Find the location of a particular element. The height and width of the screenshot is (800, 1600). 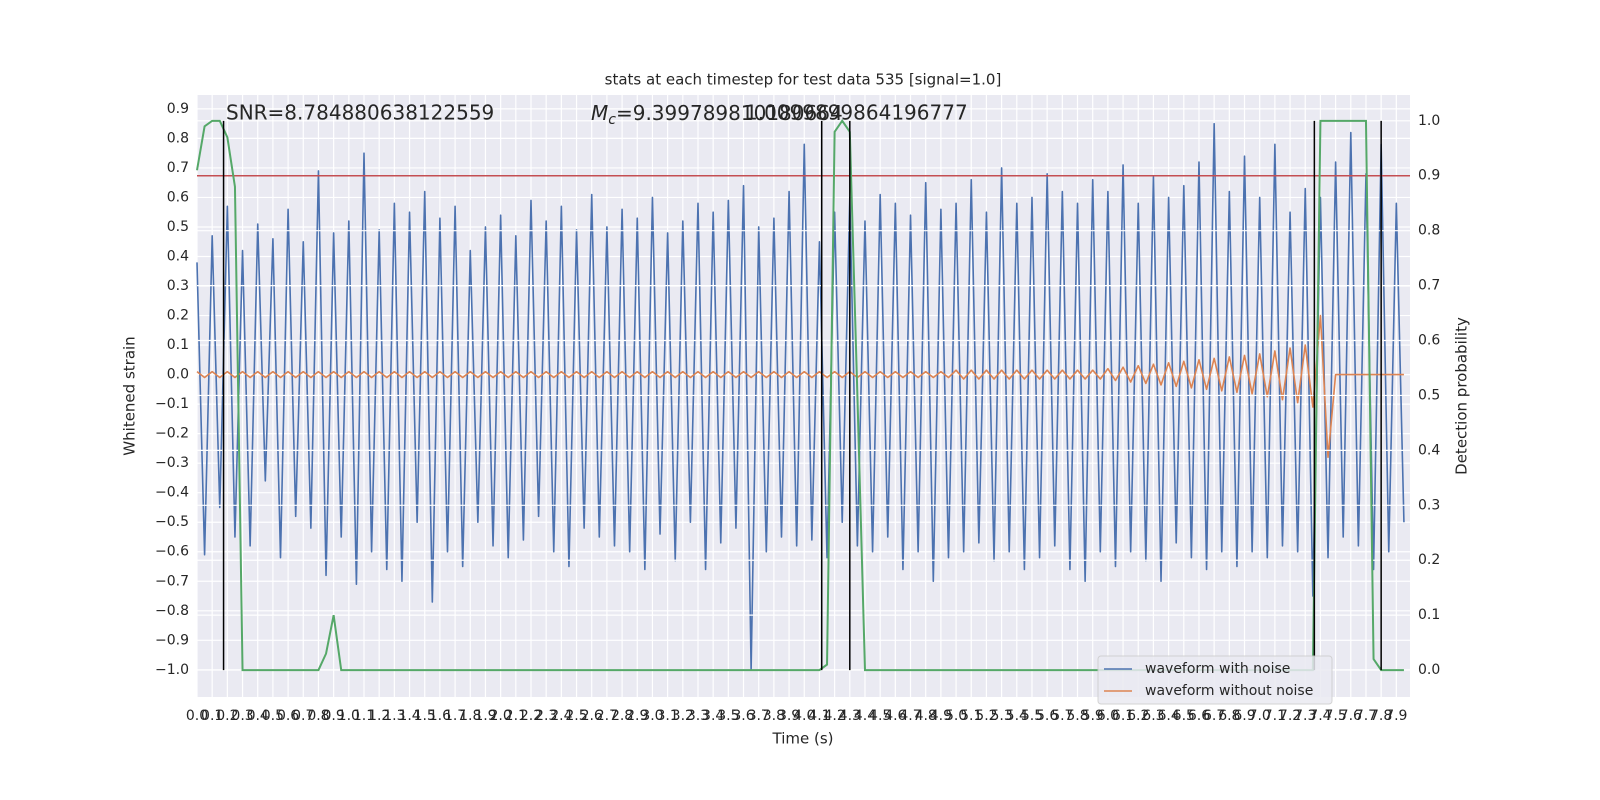

y-tick-label: −0.1 is located at coordinates (172, 404).